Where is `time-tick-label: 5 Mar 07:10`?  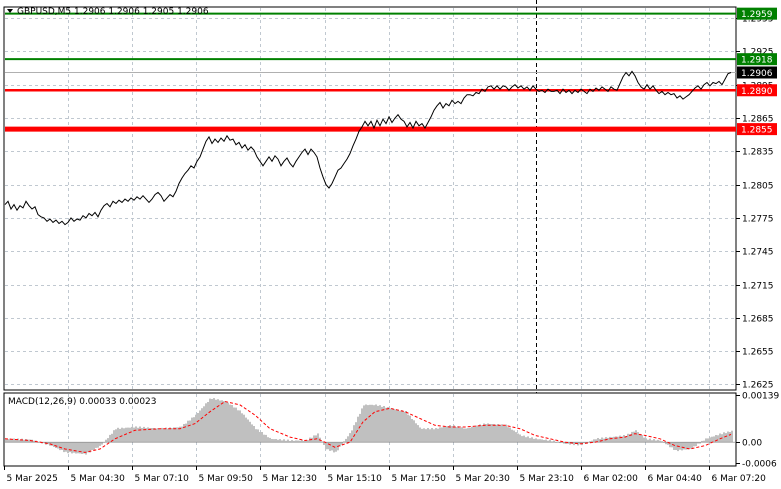
time-tick-label: 5 Mar 07:10 is located at coordinates (162, 479).